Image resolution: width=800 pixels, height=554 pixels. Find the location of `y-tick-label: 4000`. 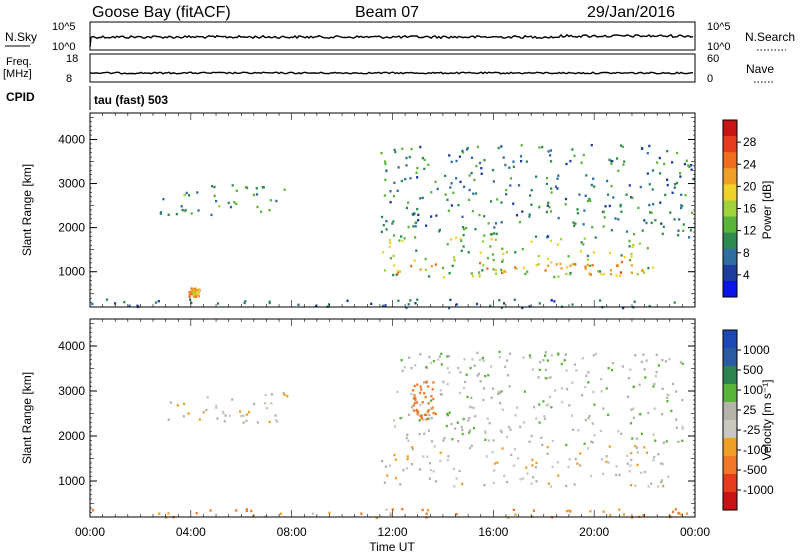

y-tick-label: 4000 is located at coordinates (71, 139).